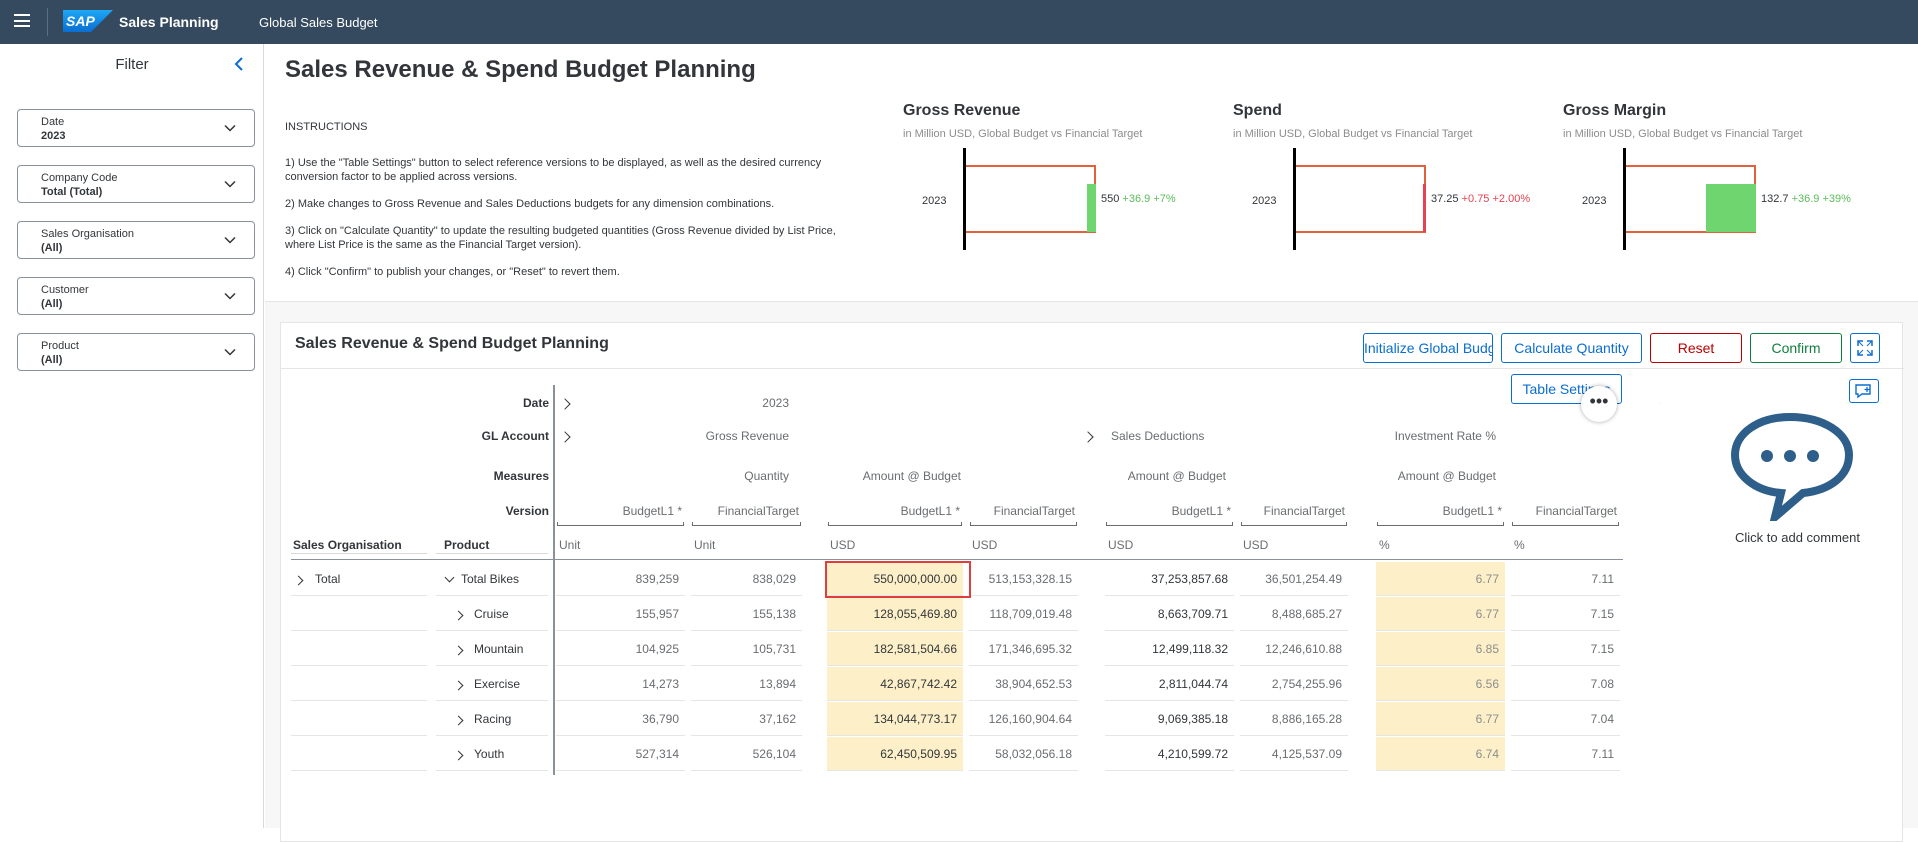 The height and width of the screenshot is (842, 1918). I want to click on instructions-heading: INSTRUCTIONS, so click(326, 127).